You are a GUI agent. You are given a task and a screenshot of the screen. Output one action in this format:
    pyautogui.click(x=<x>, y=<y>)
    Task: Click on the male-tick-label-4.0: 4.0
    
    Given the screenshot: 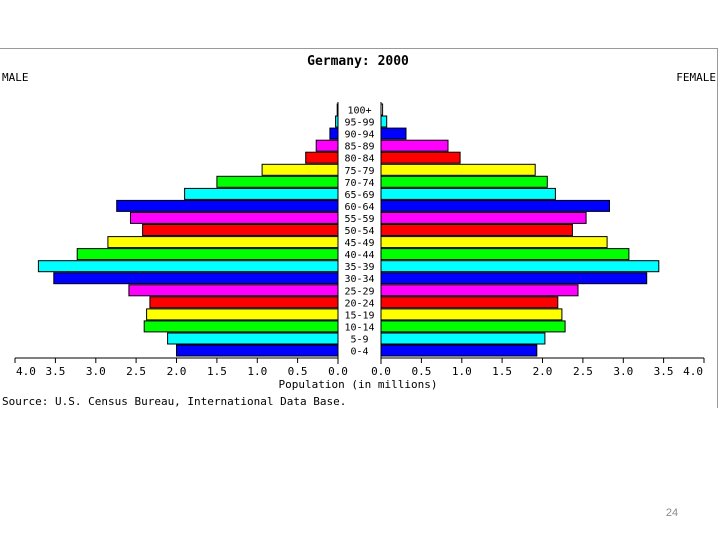 What is the action you would take?
    pyautogui.click(x=26, y=371)
    